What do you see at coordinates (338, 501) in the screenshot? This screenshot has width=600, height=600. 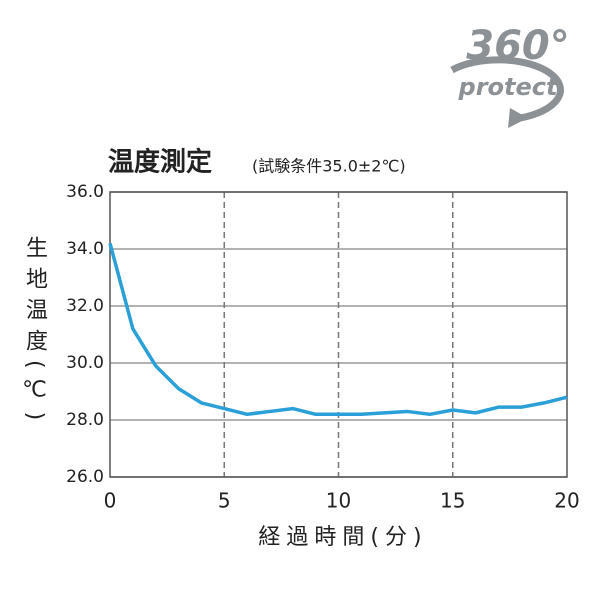 I see `x-tick-label: 10` at bounding box center [338, 501].